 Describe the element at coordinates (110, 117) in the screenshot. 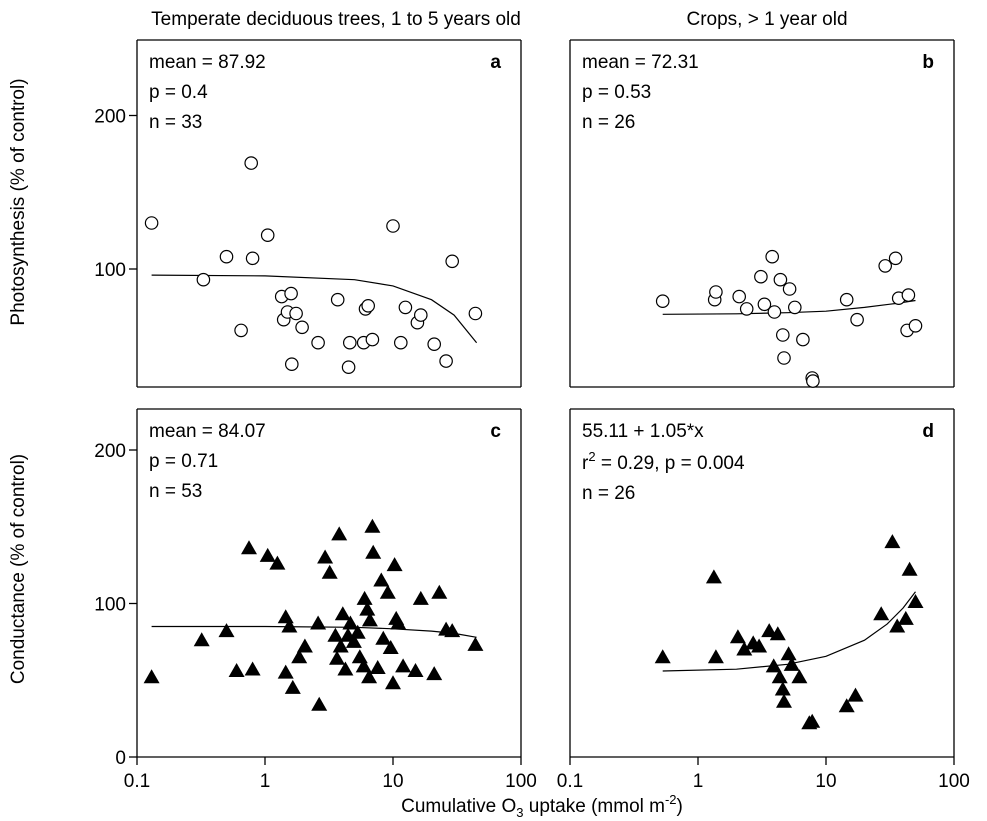

I see `y-tick-label: 200` at that location.